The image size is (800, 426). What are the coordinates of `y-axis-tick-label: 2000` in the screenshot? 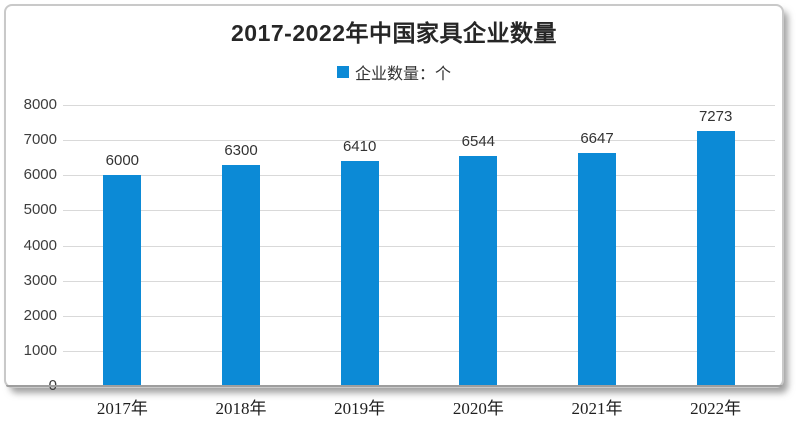 It's located at (40, 315).